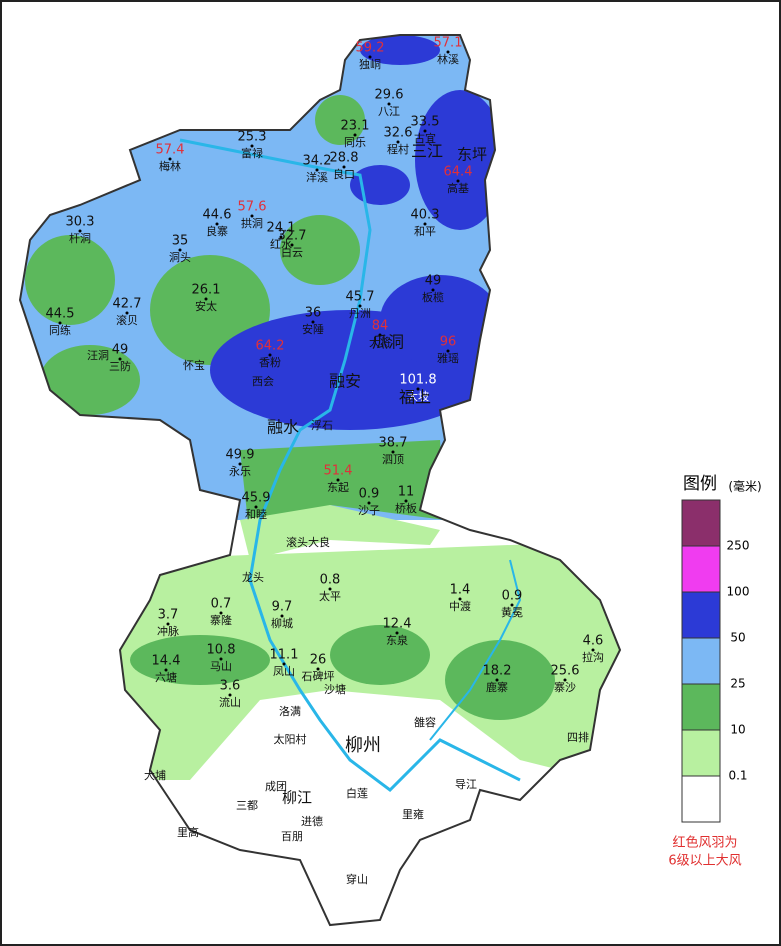  I want to click on station-value: 34.2, so click(317, 161).